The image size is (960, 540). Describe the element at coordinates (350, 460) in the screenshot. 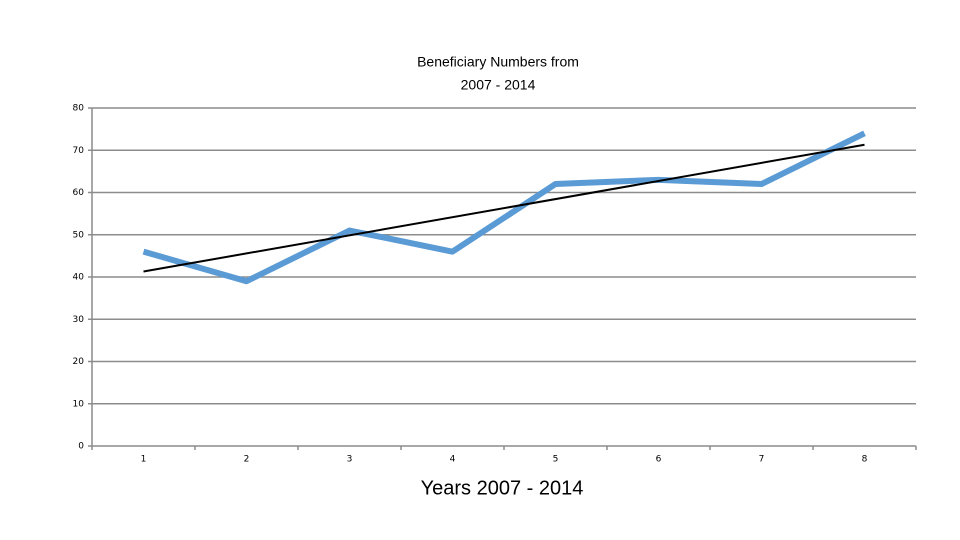

I see `x-tick-label: 3` at that location.